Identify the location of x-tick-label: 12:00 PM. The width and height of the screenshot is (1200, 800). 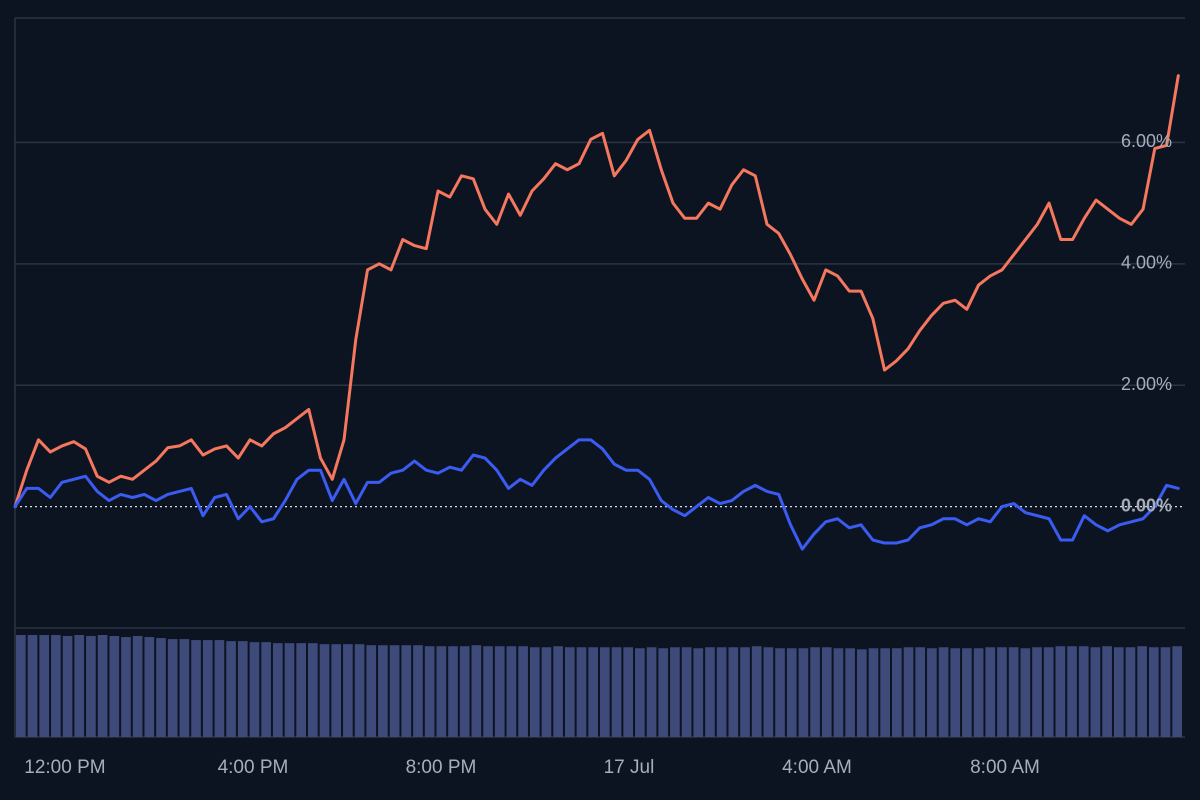
(64, 767).